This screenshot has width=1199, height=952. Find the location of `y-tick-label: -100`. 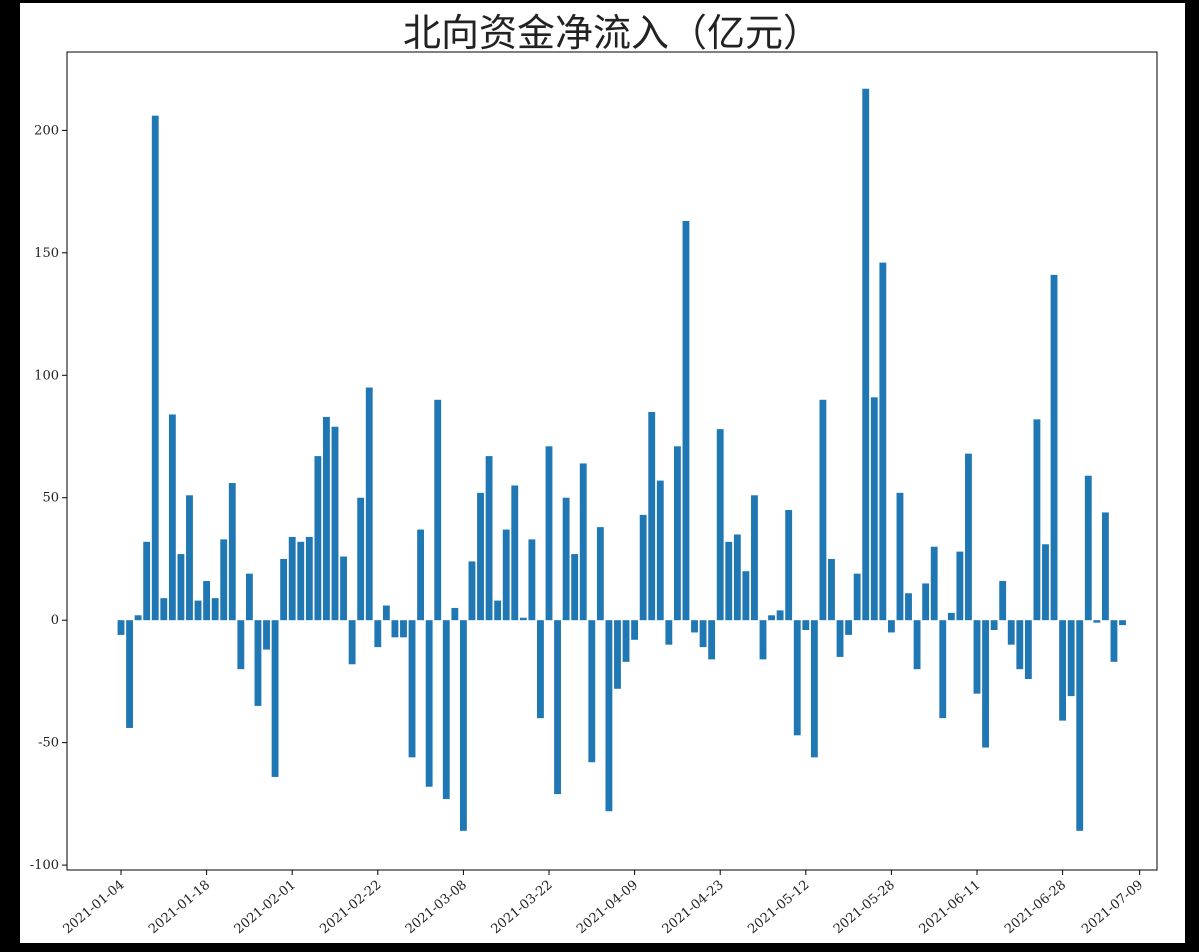

y-tick-label: -100 is located at coordinates (44, 865).